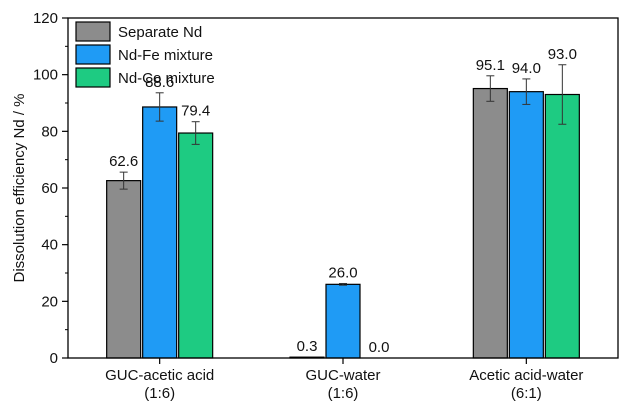  Describe the element at coordinates (195, 111) in the screenshot. I see `data-label: 79.4` at that location.